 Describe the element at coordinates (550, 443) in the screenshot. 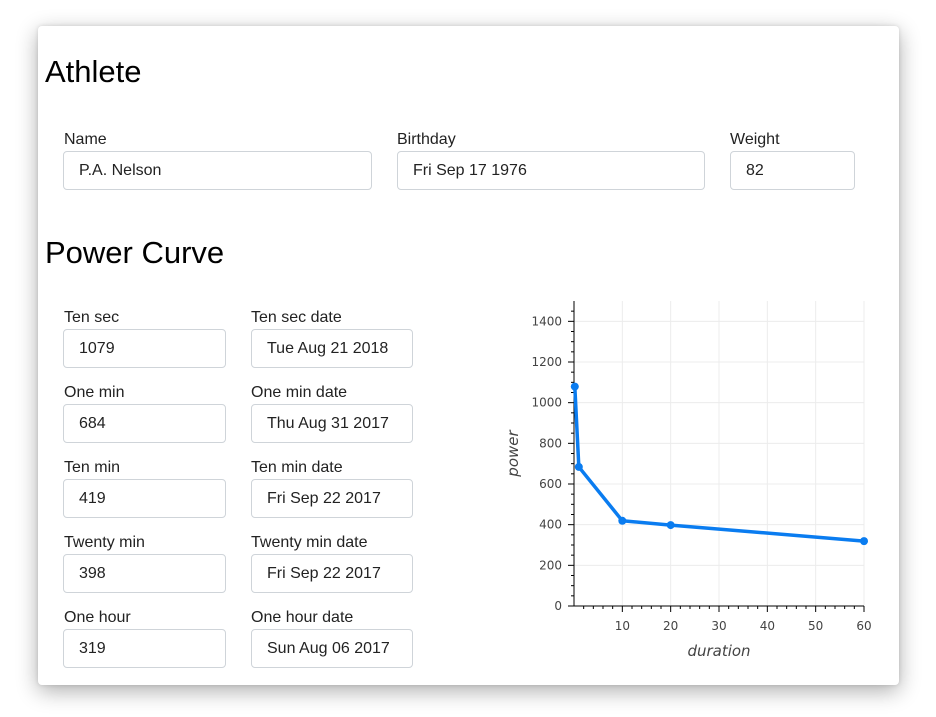

I see `y-tick-label: 800` at that location.